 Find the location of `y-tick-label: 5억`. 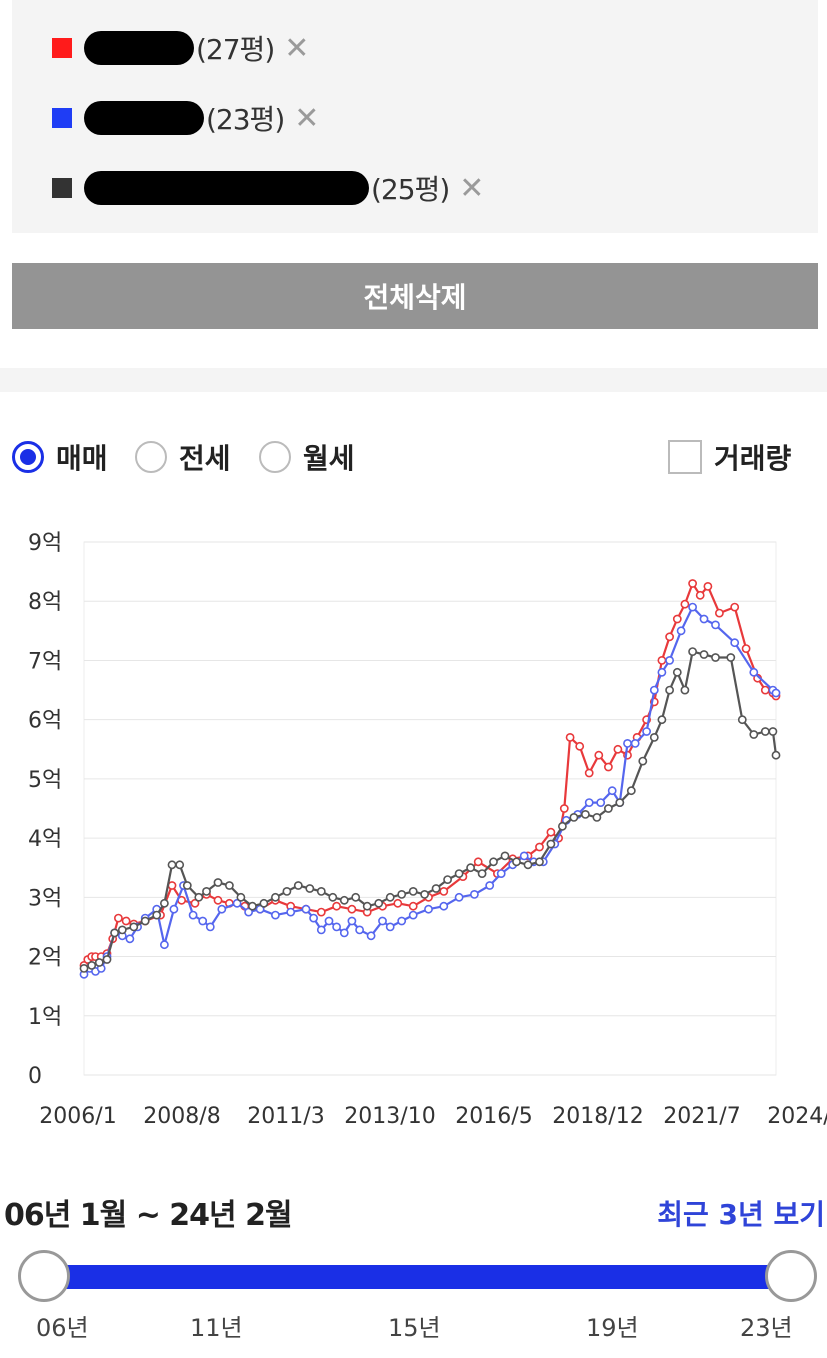

y-tick-label: 5억 is located at coordinates (45, 780).